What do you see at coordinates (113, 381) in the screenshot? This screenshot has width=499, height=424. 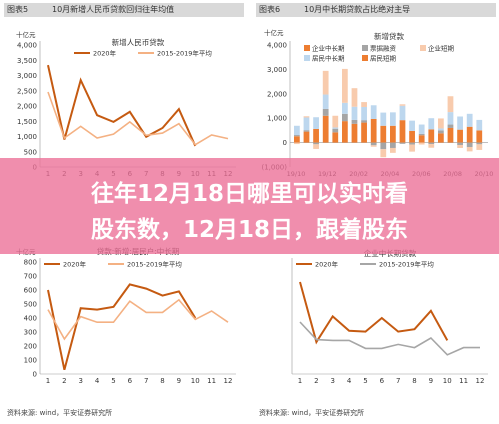 I see `x-tick-label: 5` at bounding box center [113, 381].